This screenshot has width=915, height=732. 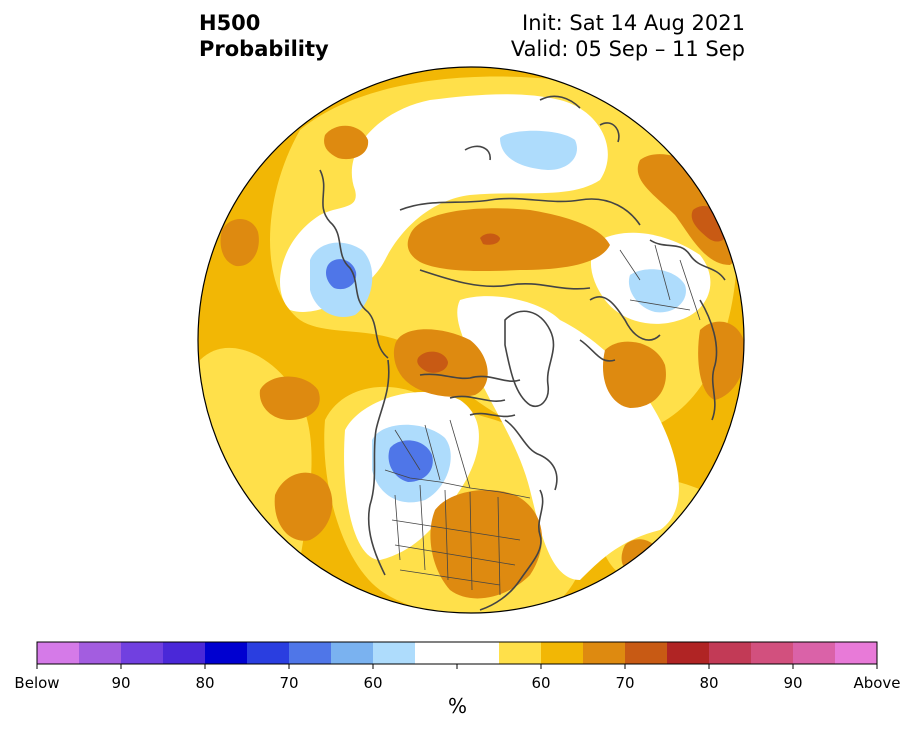 What do you see at coordinates (531, 455) in the screenshot?
I see `coastline-hudson-bay` at bounding box center [531, 455].